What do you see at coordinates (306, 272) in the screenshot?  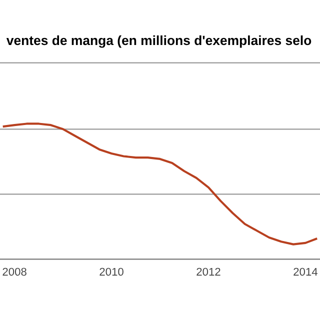 I see `x-tick-label: 2014` at bounding box center [306, 272].